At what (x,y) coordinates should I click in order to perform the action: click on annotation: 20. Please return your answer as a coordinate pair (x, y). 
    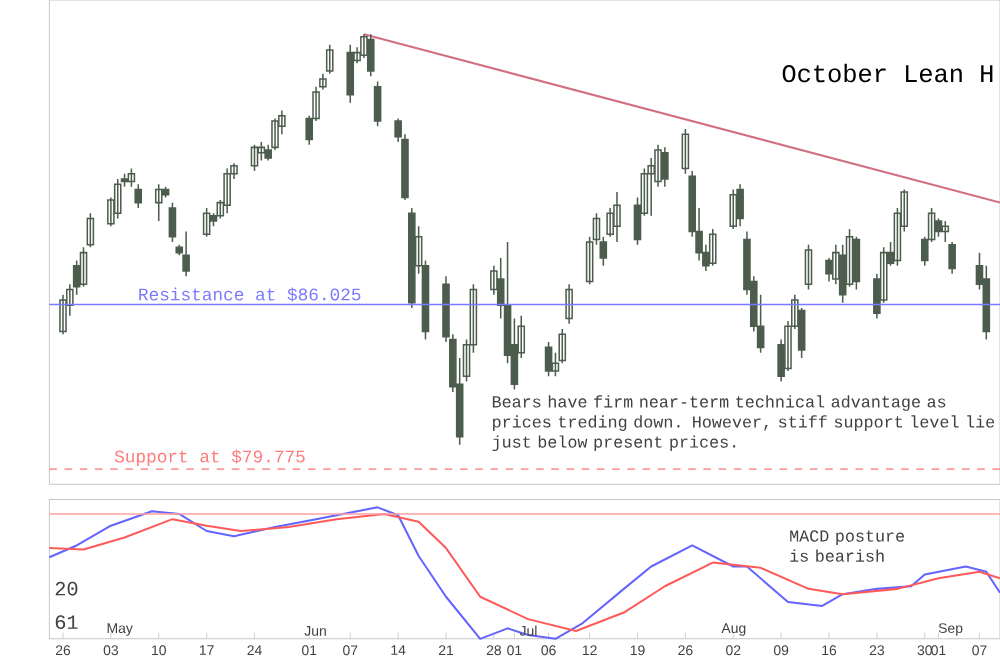
    Looking at the image, I should click on (66, 589).